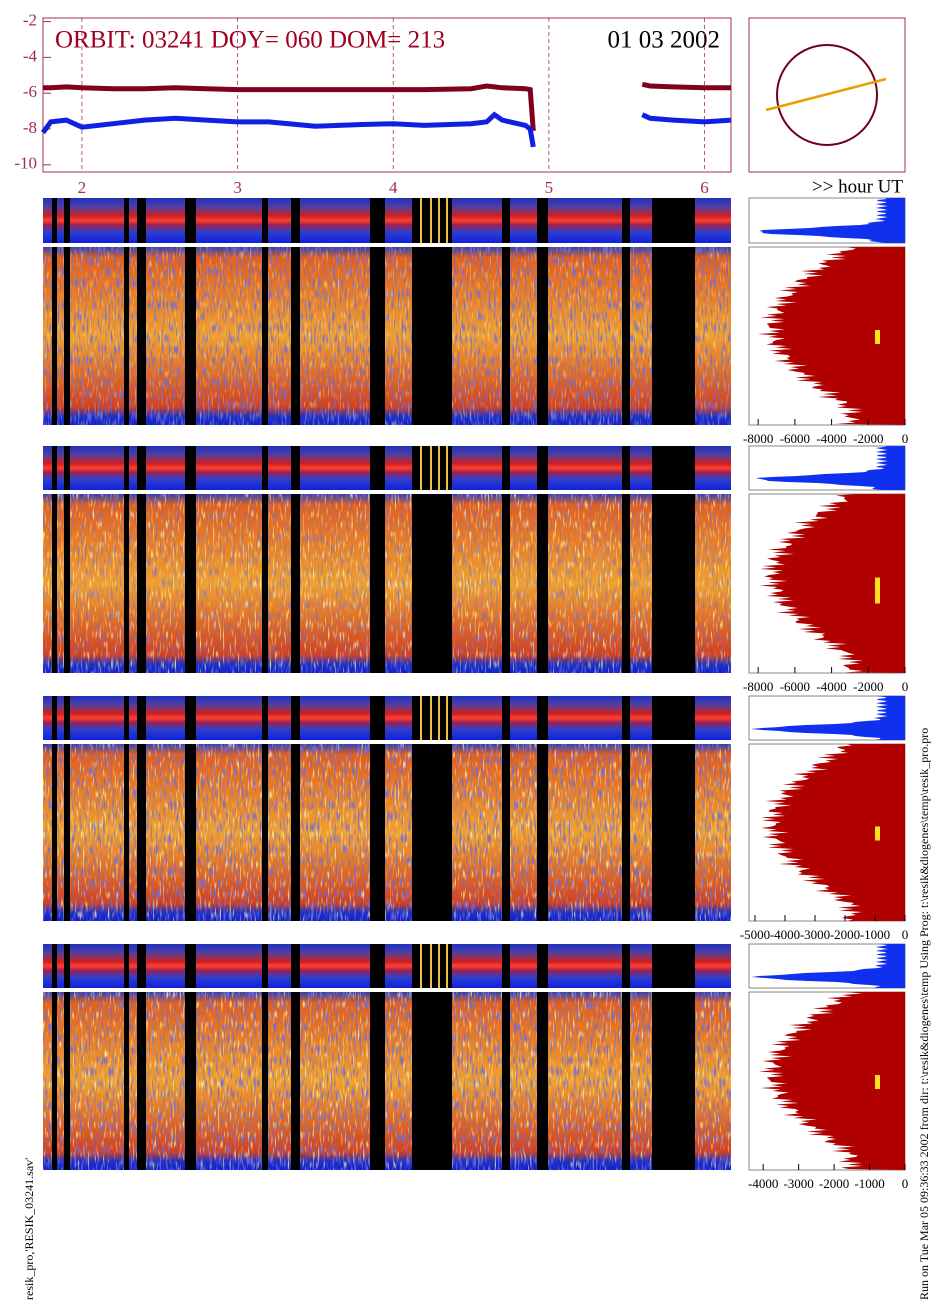 The image size is (943, 1309). What do you see at coordinates (827, 95) in the screenshot?
I see `orbit-circle` at bounding box center [827, 95].